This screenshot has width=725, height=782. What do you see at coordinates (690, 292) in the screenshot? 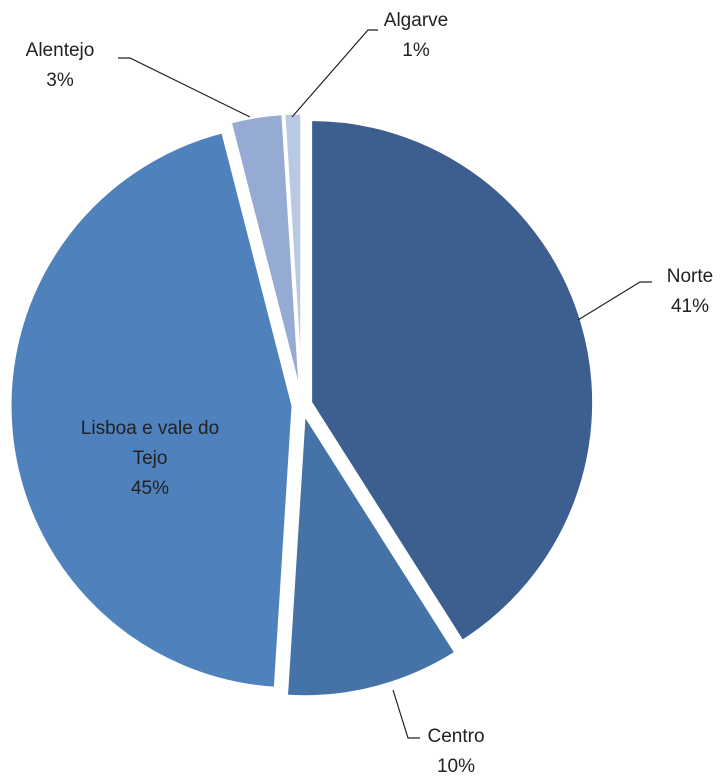
I see `slice-label: Norte 41%` at bounding box center [690, 292].